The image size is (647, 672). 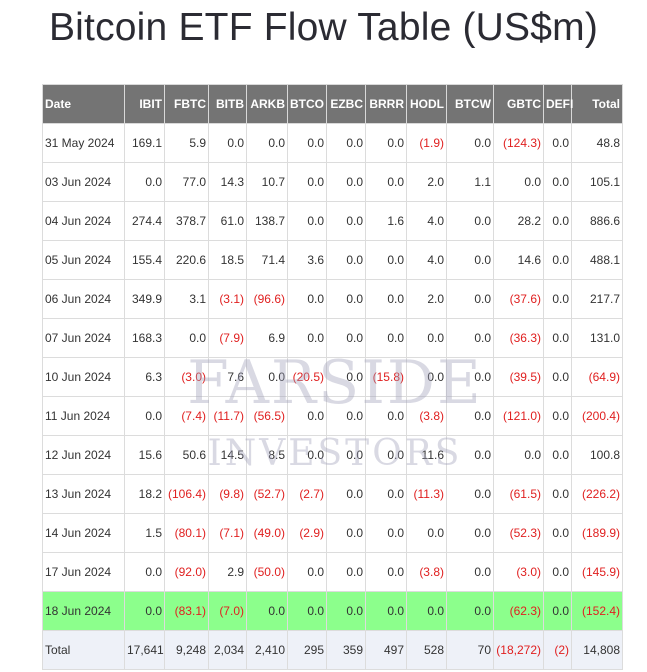 I want to click on flow-cell-ibit: 274.4, so click(x=144, y=221).